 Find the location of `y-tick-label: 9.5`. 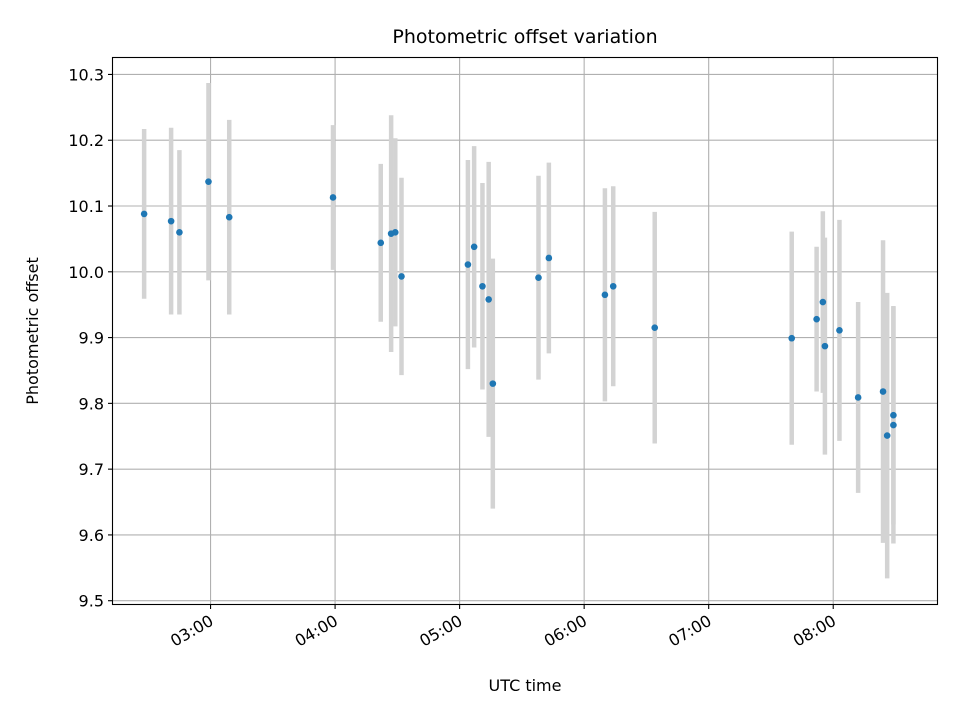

y-tick-label: 9.5 is located at coordinates (91, 601).